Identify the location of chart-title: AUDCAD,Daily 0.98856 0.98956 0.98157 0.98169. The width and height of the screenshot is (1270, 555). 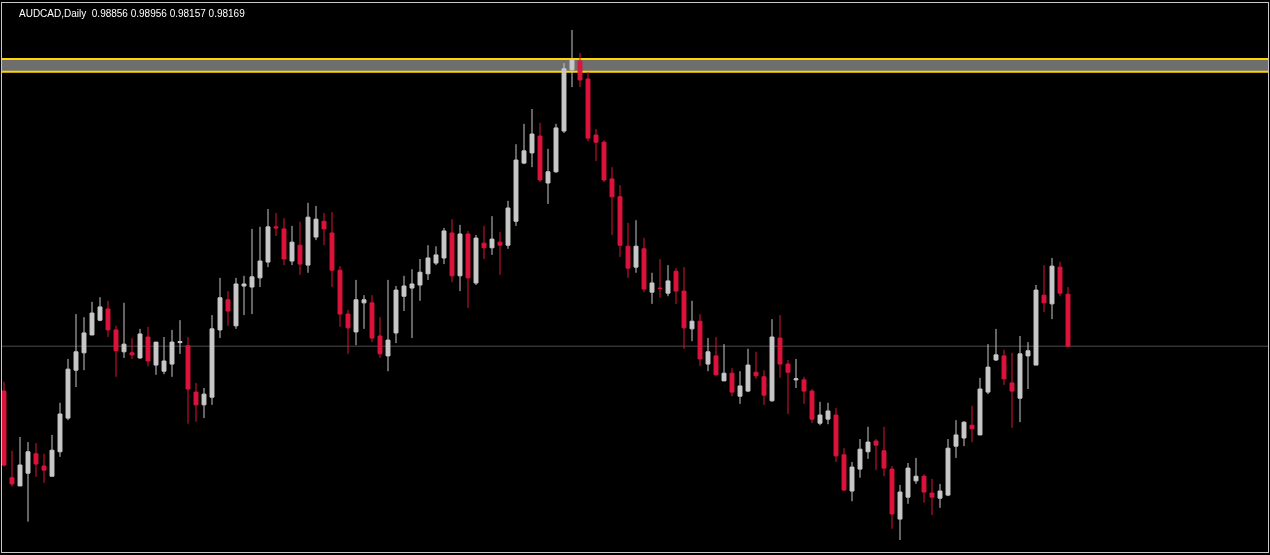
(132, 13).